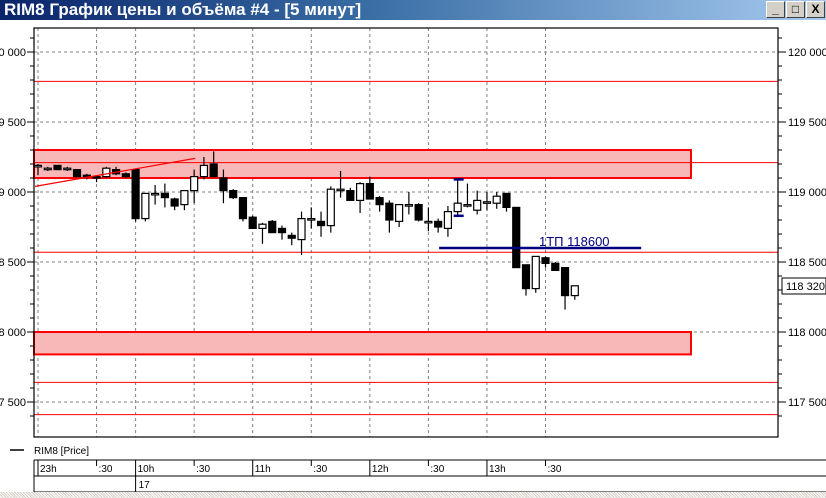 The image size is (826, 498). What do you see at coordinates (146, 469) in the screenshot?
I see `time-label: 10h` at bounding box center [146, 469].